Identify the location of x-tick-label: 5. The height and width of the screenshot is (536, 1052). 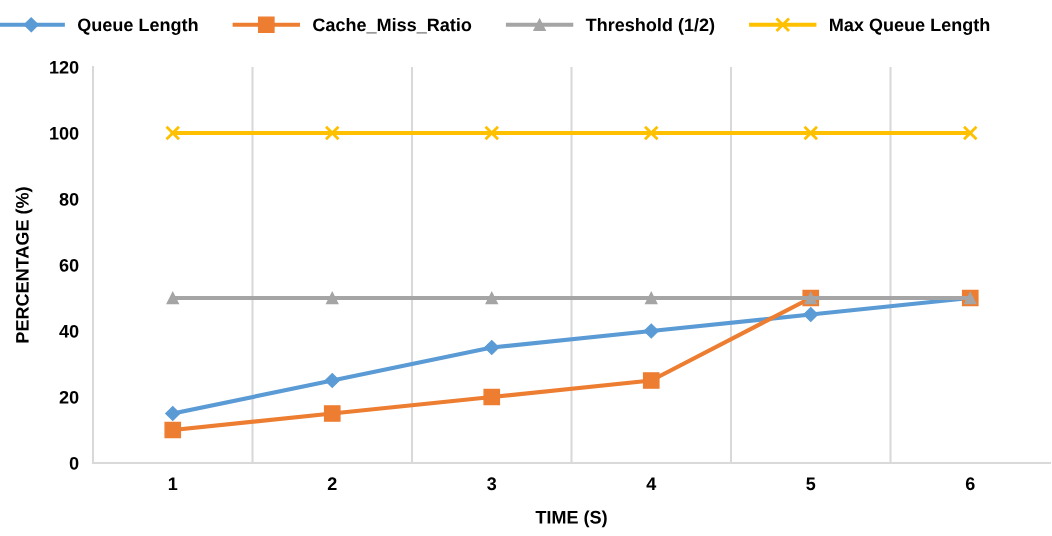
(811, 484).